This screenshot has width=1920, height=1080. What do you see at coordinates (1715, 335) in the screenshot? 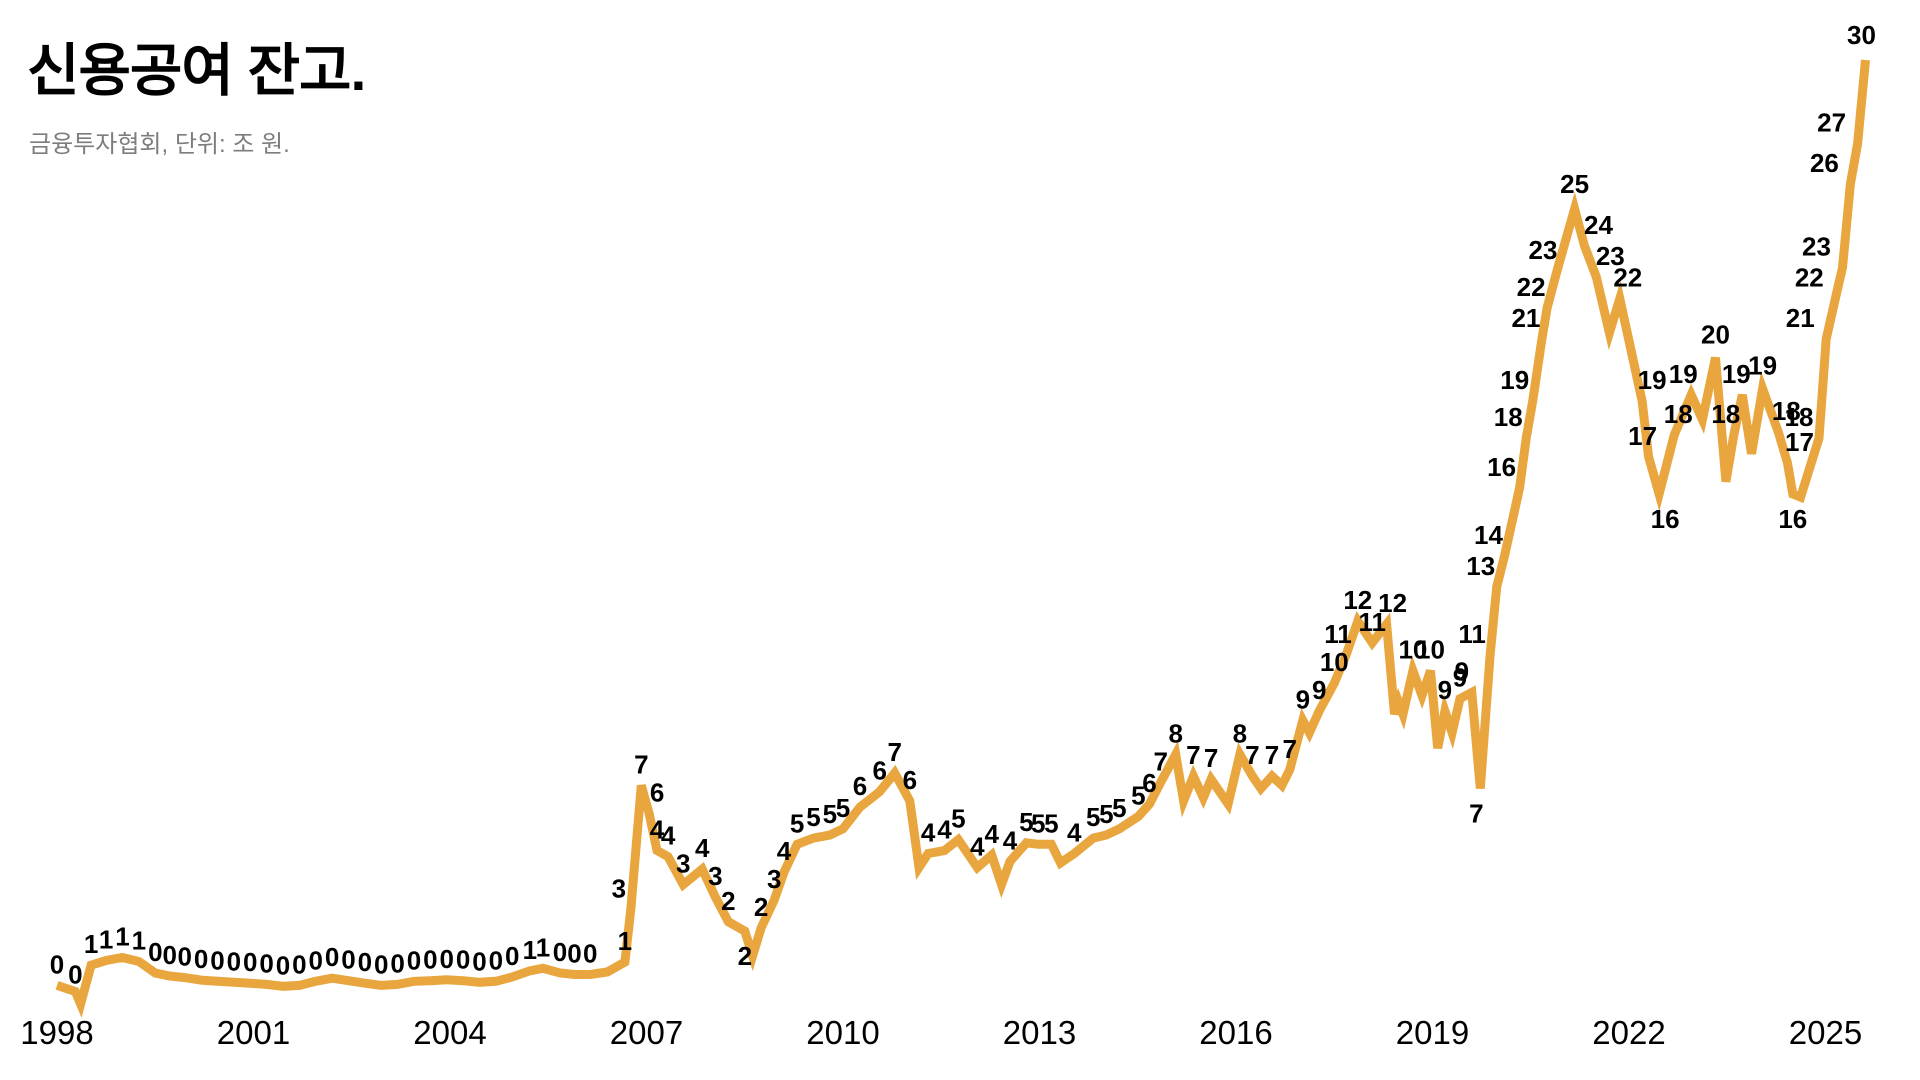
I see `data-label: 20` at bounding box center [1715, 335].